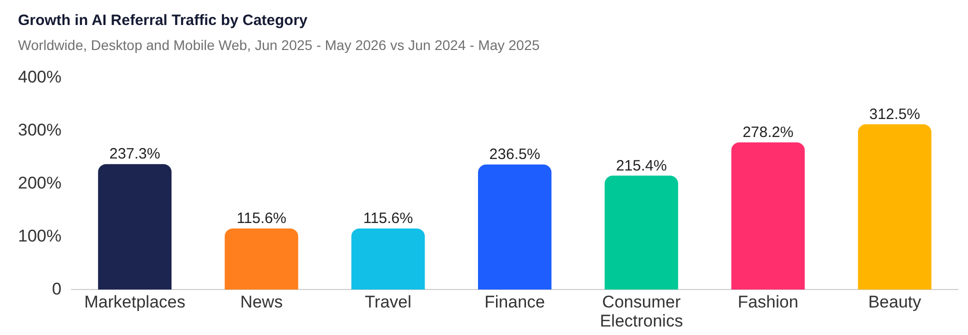  Describe the element at coordinates (894, 114) in the screenshot. I see `data-label: 312.5%` at that location.